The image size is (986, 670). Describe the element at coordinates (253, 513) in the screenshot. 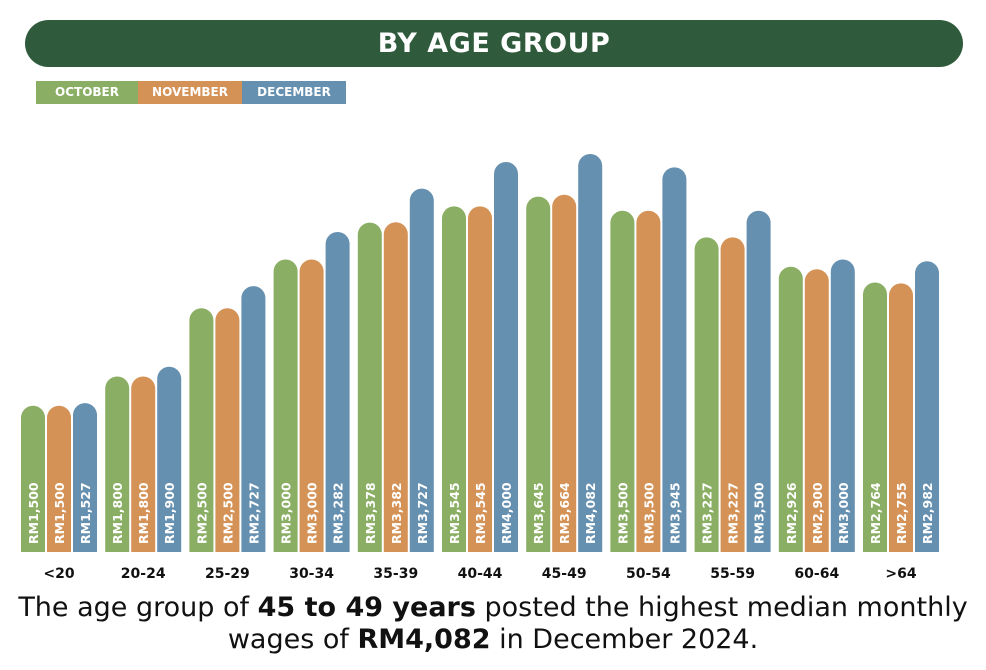

I see `data-label: RM2,727` at that location.